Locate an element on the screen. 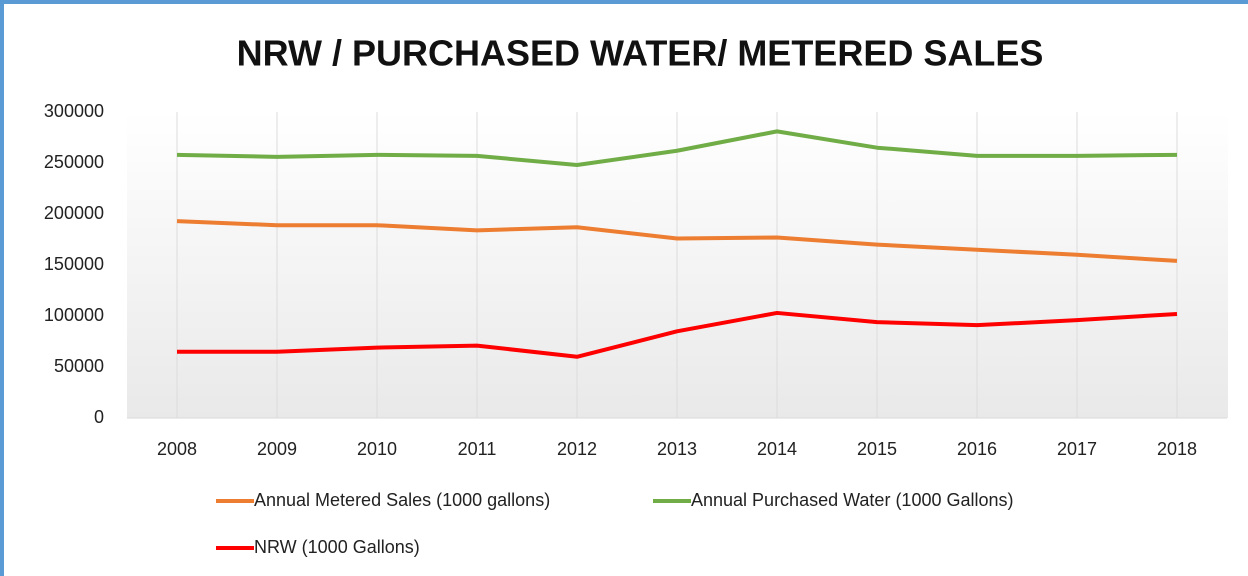  legend-label: Annual Purchased Water (1000 Gallons) is located at coordinates (852, 500).